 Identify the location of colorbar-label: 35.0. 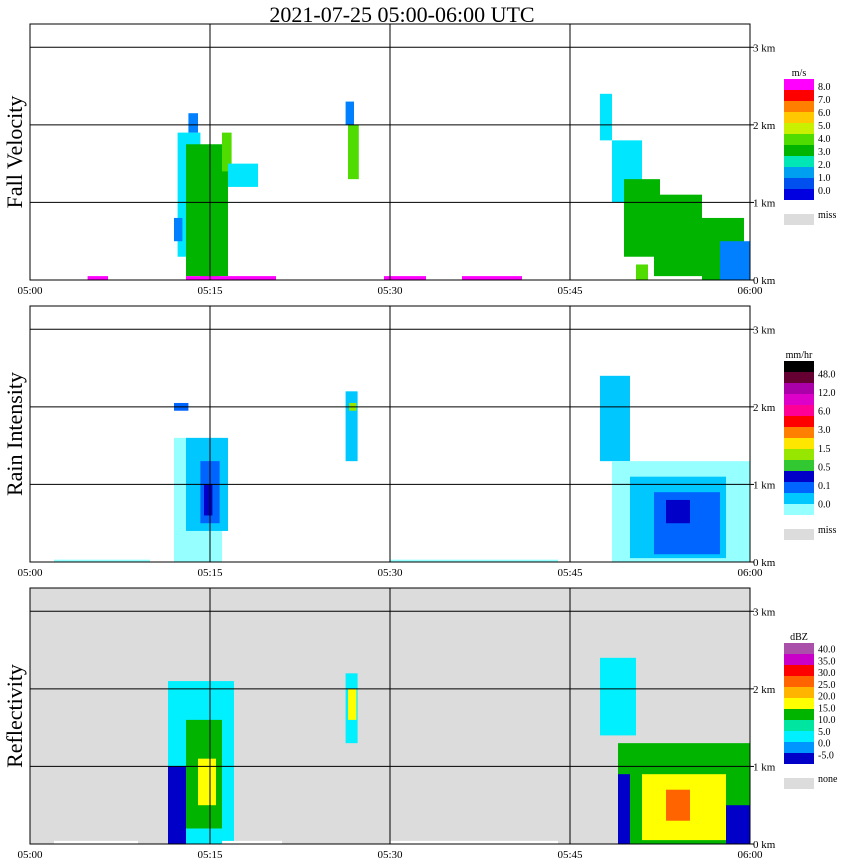
(827, 661).